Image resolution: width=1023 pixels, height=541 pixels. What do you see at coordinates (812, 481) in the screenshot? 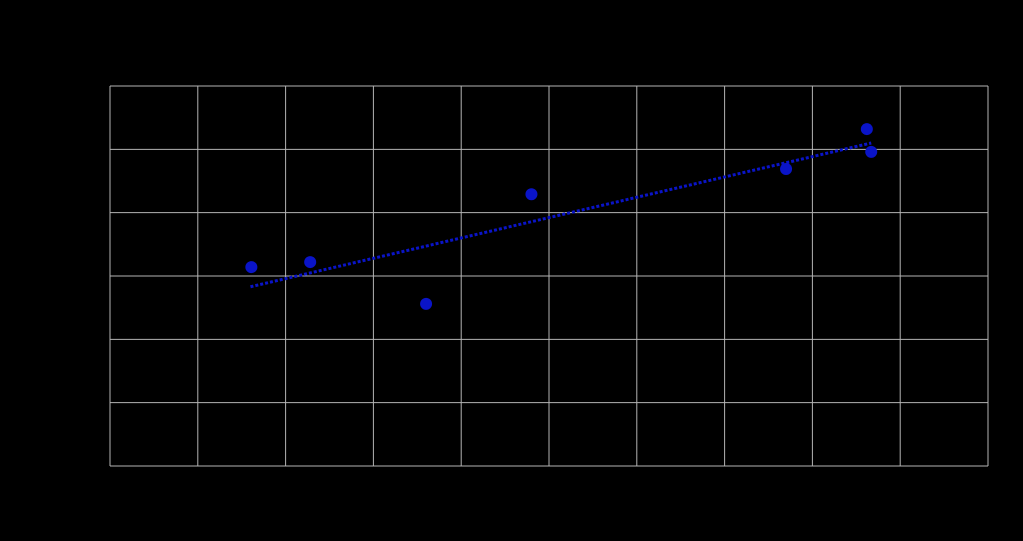
I see `x-tick-label: 8` at bounding box center [812, 481].